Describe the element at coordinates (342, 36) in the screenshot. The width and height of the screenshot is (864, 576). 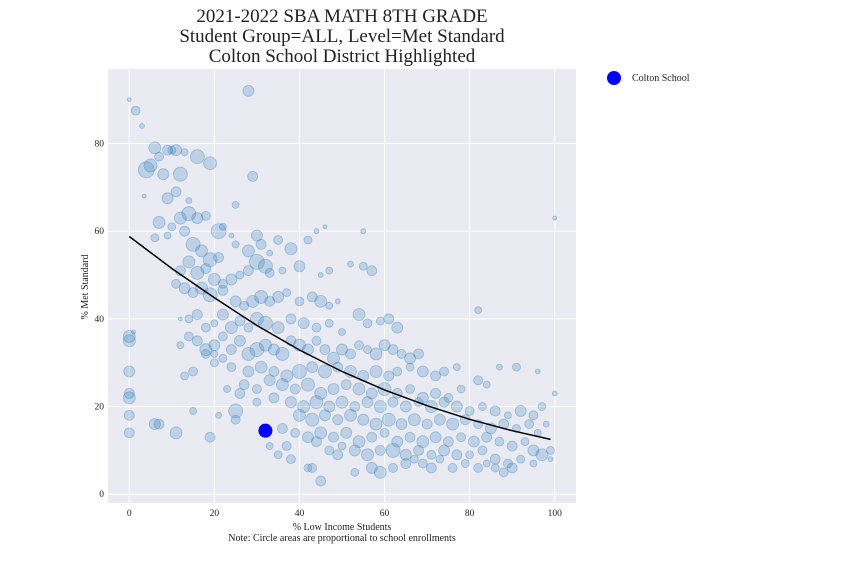
I see `title-line-2: Student Group=ALL, Level=Met Standard` at that location.